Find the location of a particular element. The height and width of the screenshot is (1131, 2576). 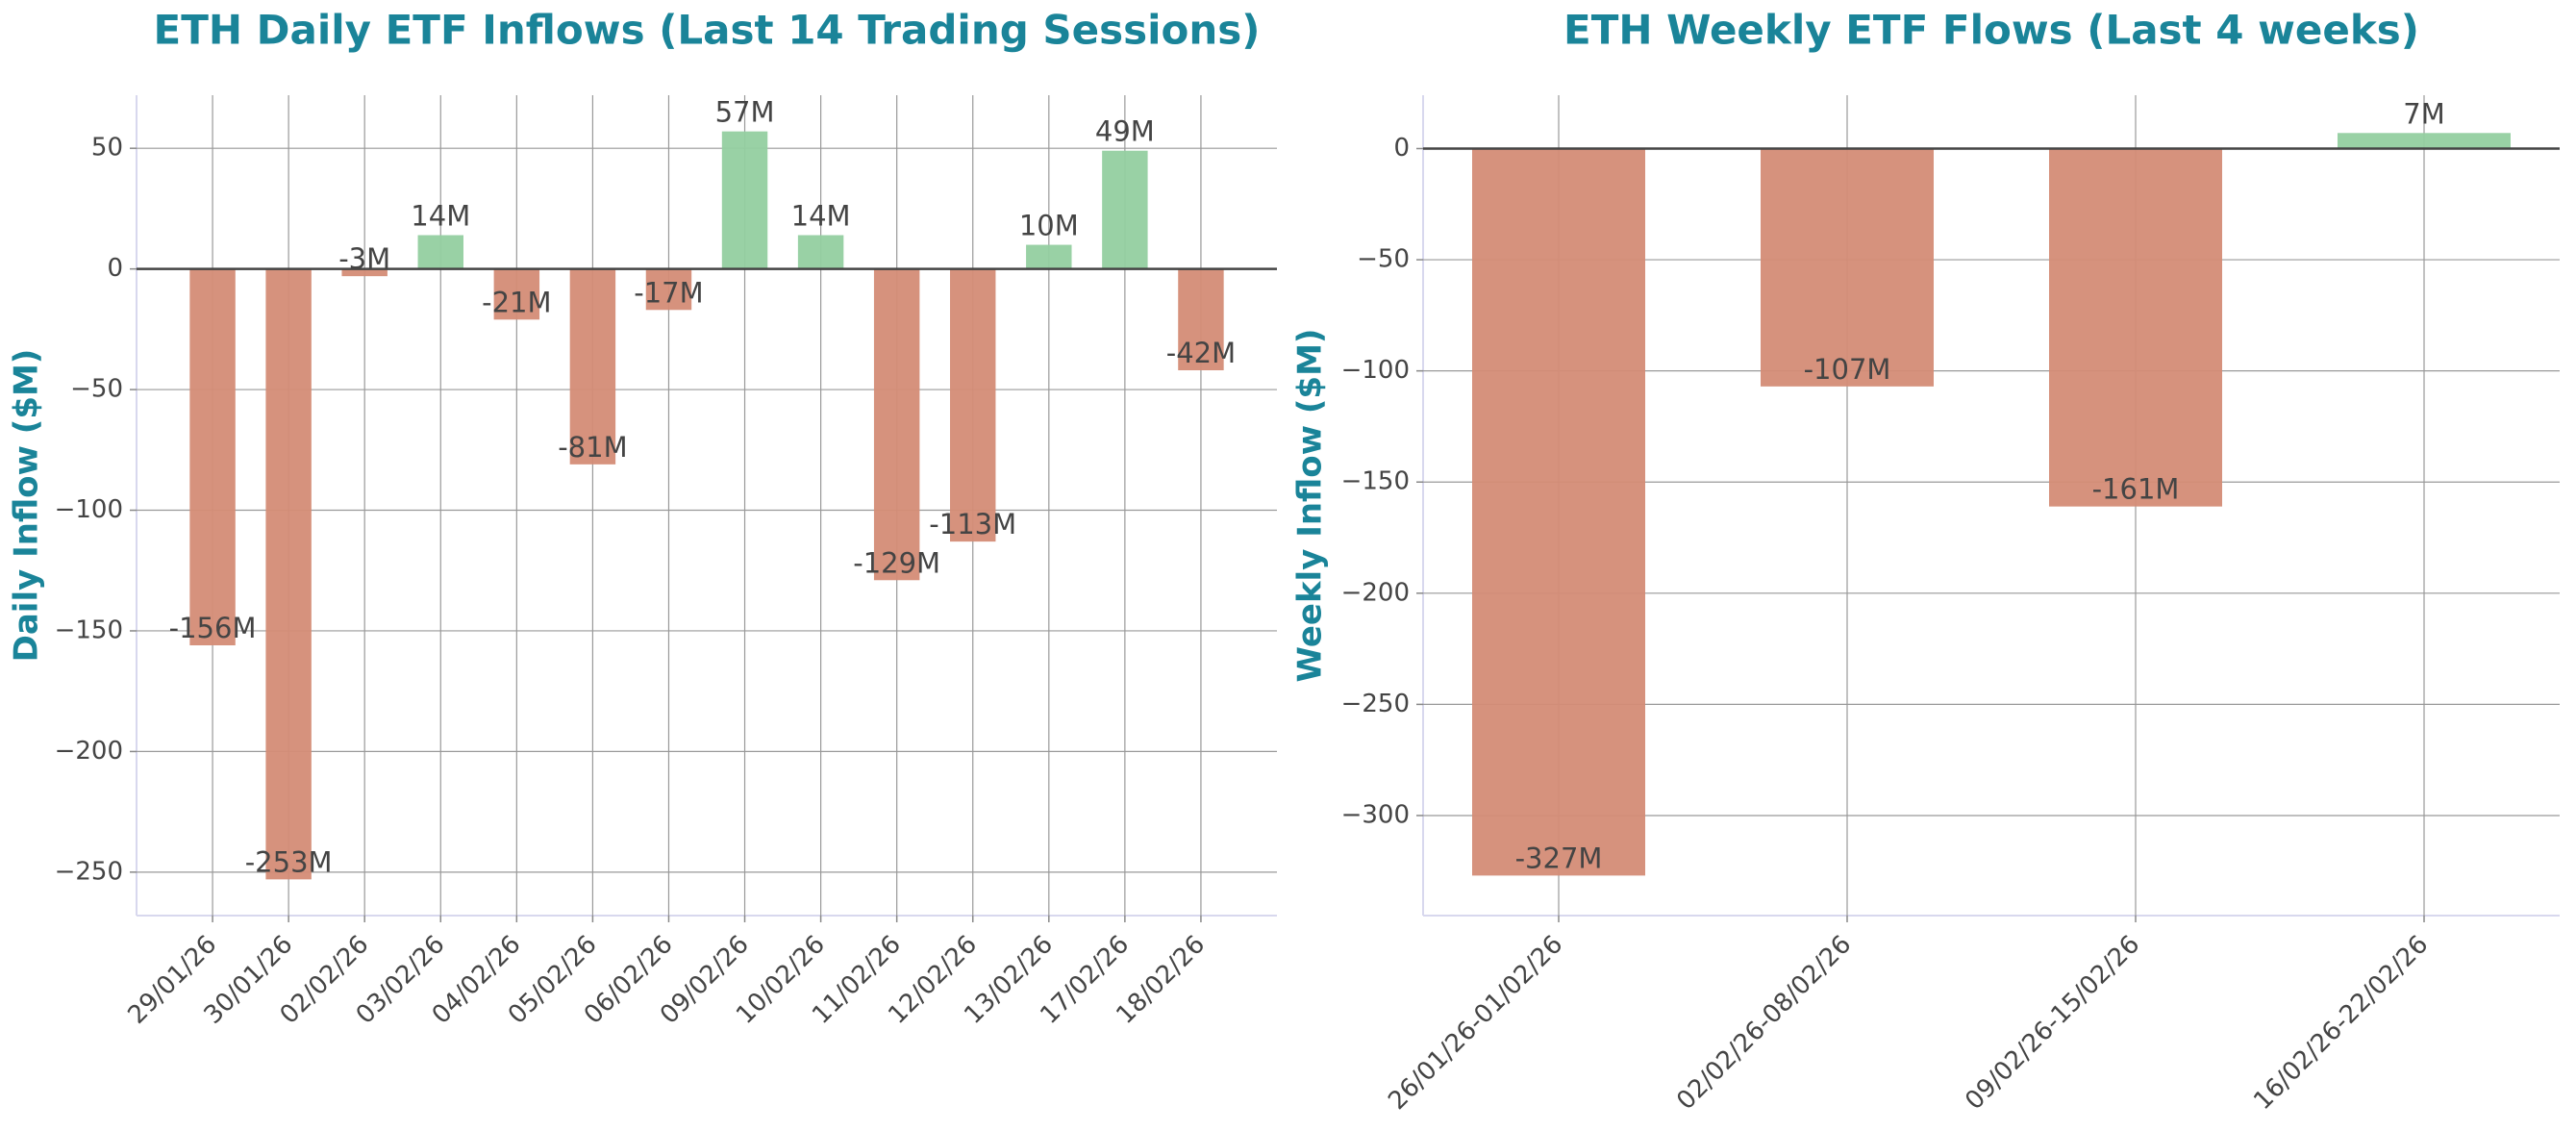

value-label: -327M is located at coordinates (1559, 858).